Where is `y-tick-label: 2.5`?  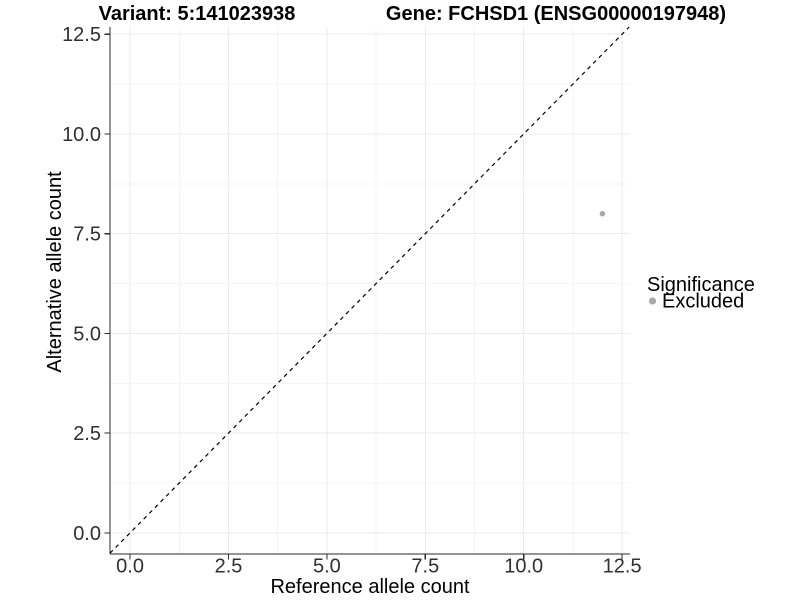
y-tick-label: 2.5 is located at coordinates (87, 434).